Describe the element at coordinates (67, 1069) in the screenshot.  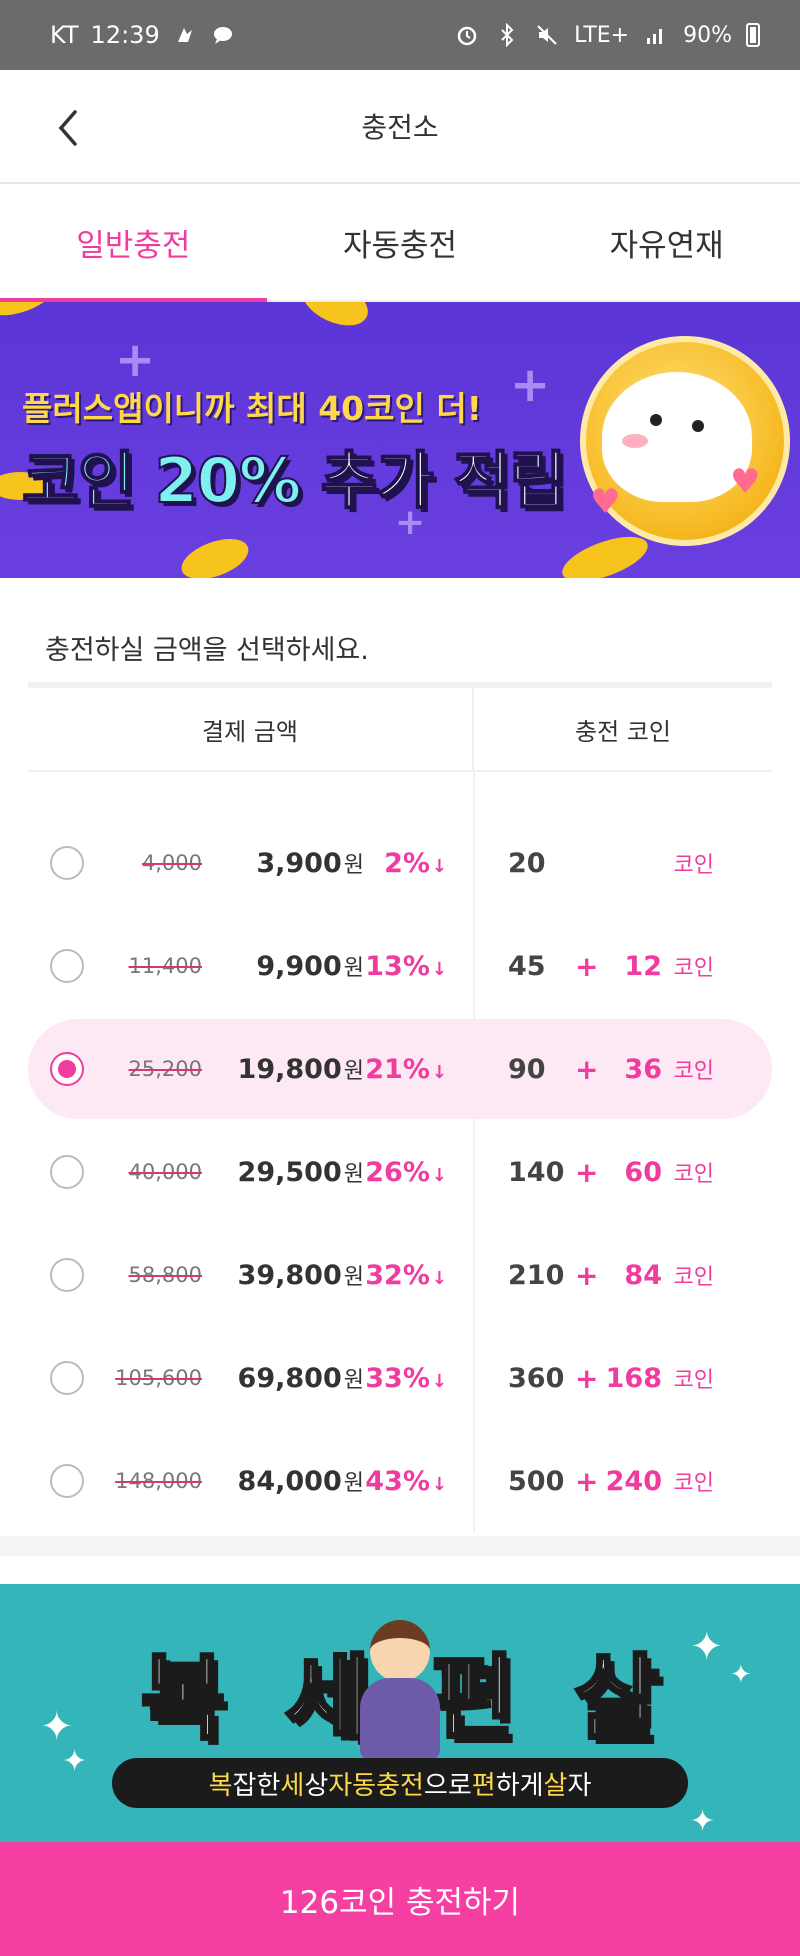
I see `radio-button-checked` at that location.